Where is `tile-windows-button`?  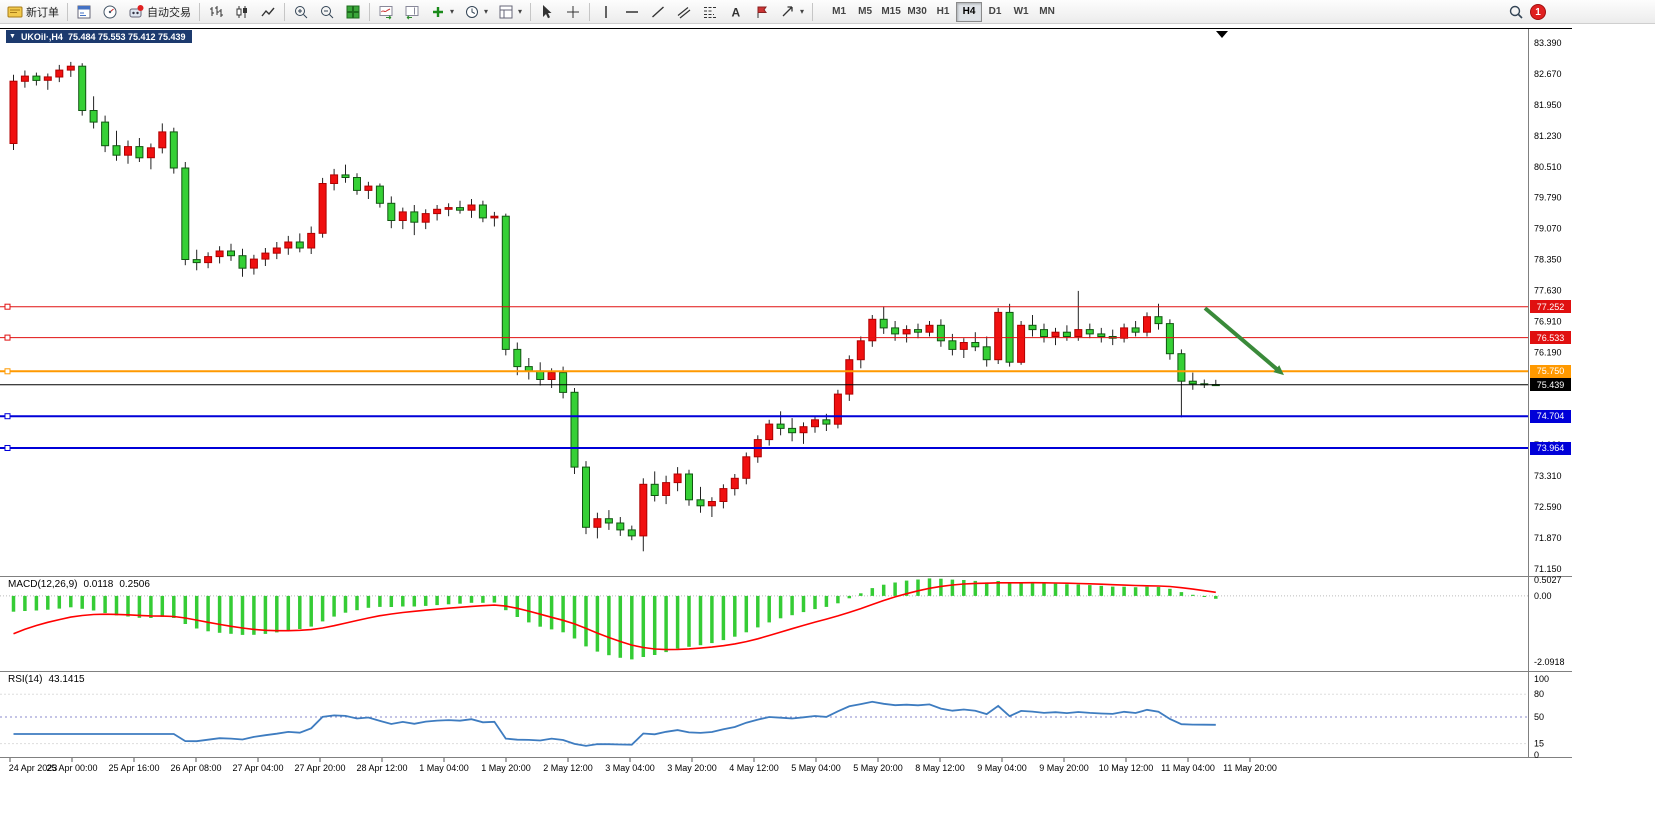
tile-windows-button is located at coordinates (353, 12).